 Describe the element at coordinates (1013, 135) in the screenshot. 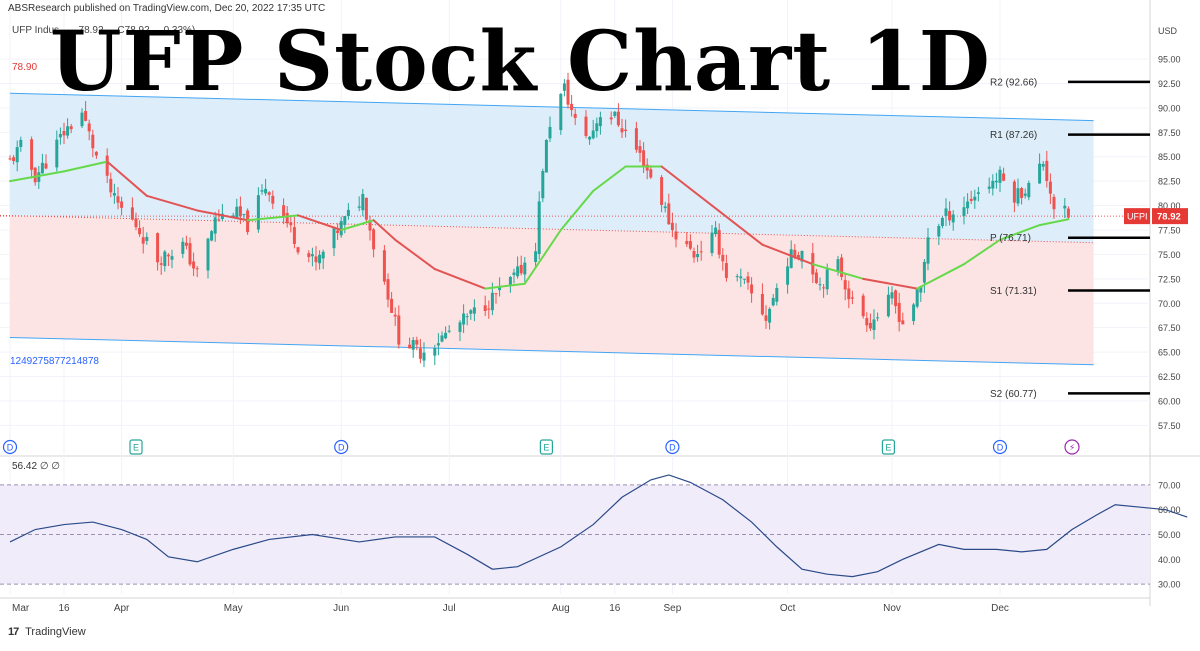

I see `pivot-label: R1 (87.26)` at that location.